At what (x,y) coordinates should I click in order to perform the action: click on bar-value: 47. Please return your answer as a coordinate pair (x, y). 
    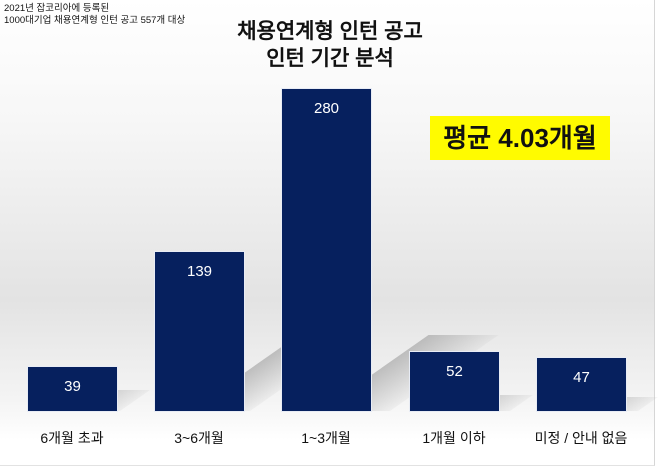
    Looking at the image, I should click on (581, 377).